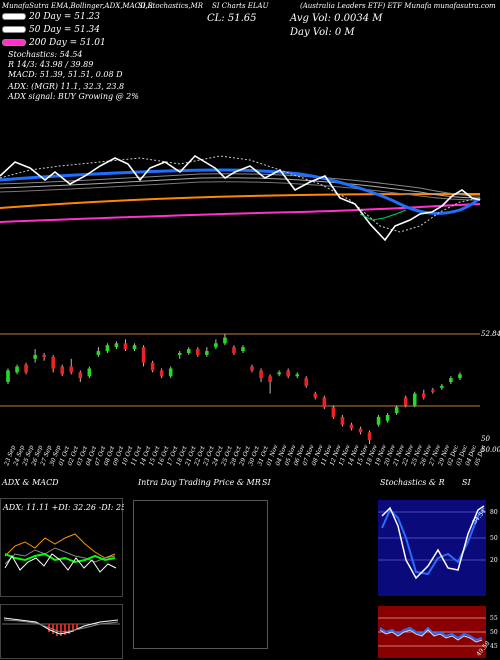 Image resolution: width=500 pixels, height=660 pixels. I want to click on moving-average-chart, so click(240, 198).